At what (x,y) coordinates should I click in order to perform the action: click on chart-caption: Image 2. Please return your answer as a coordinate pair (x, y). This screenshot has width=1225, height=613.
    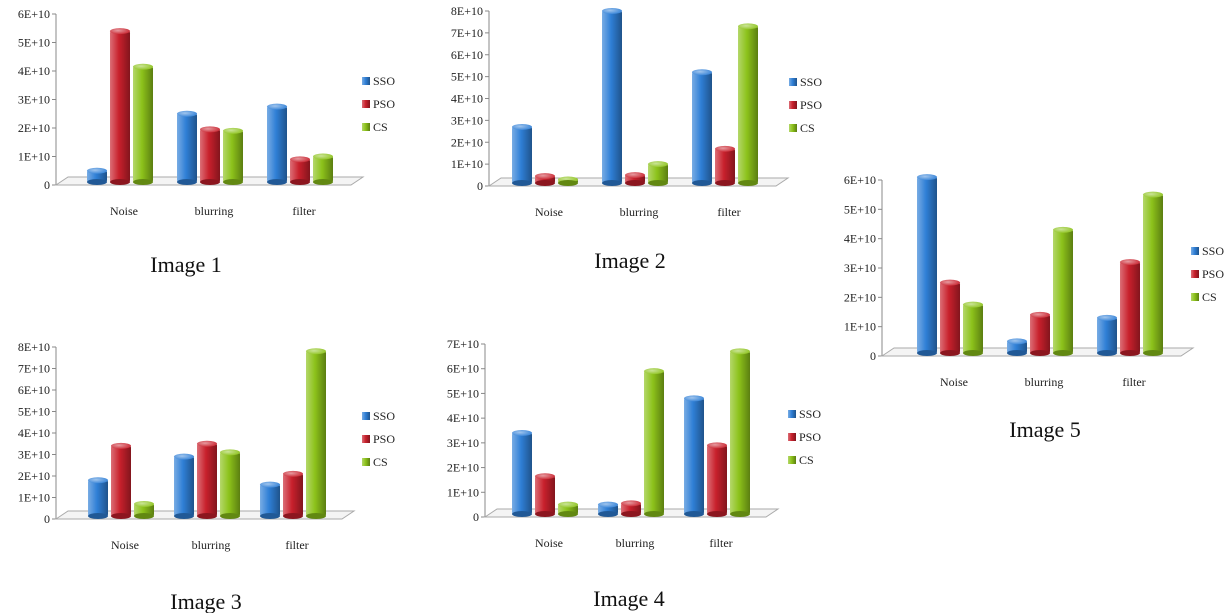
    Looking at the image, I should click on (629, 260).